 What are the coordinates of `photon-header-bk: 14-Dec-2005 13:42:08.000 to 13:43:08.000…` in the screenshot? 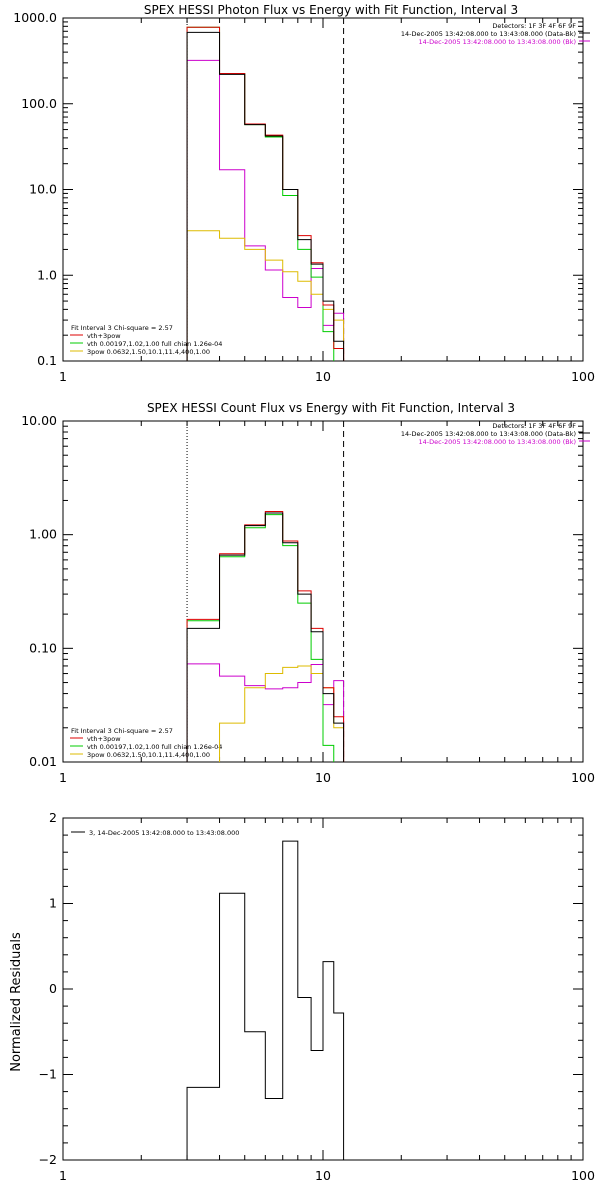 It's located at (498, 42).